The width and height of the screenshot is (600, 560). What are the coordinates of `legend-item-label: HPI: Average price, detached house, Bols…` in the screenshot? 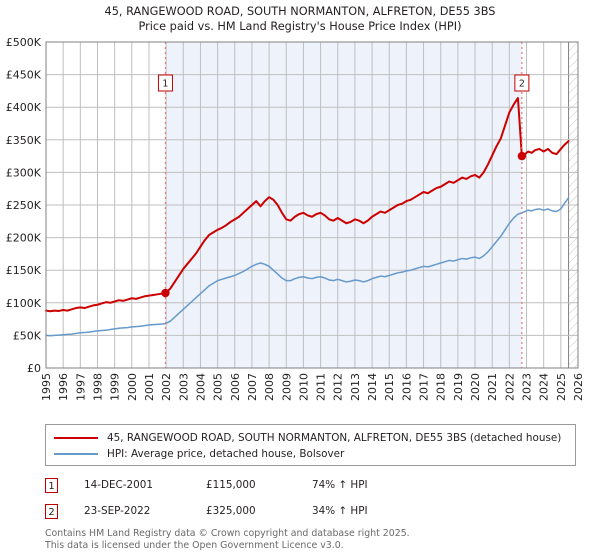 It's located at (226, 454).